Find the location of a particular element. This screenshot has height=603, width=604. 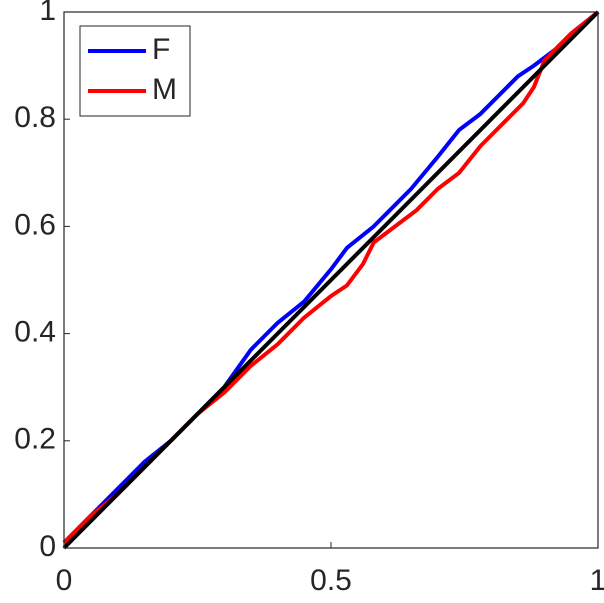

legend-label: F is located at coordinates (161, 49).